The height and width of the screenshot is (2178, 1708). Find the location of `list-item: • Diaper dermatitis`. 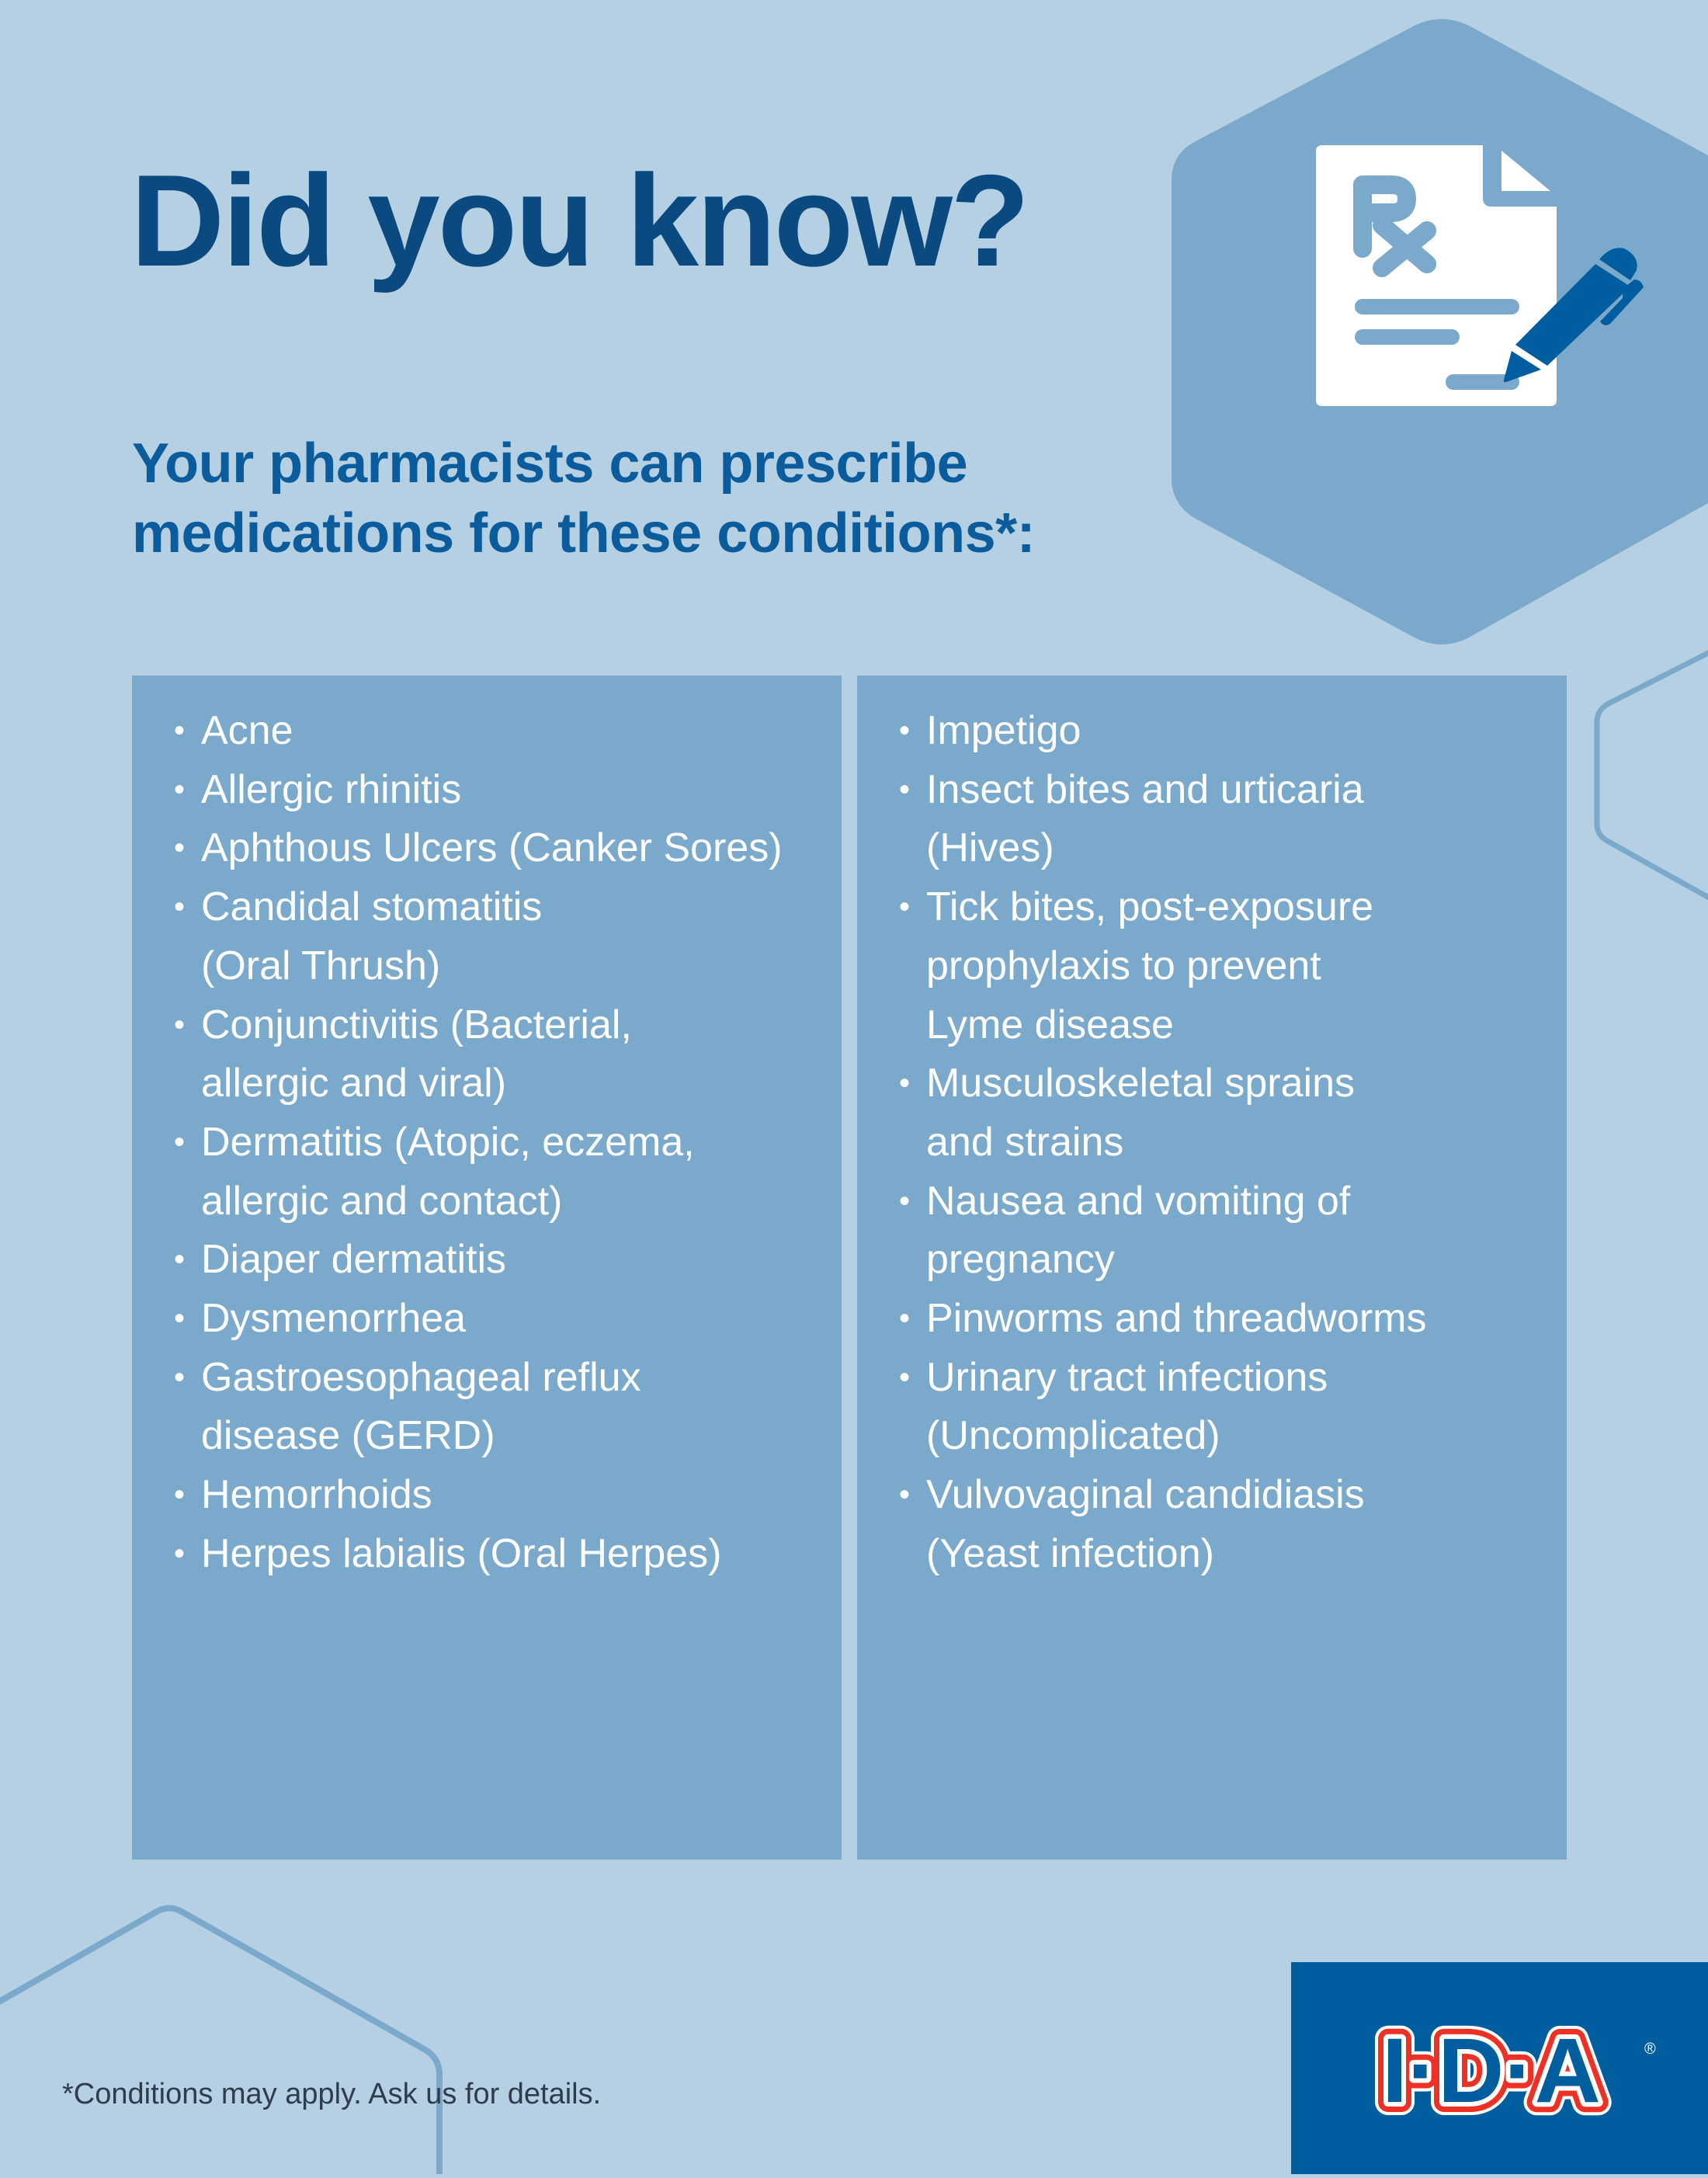

list-item: • Diaper dermatitis is located at coordinates (487, 1260).